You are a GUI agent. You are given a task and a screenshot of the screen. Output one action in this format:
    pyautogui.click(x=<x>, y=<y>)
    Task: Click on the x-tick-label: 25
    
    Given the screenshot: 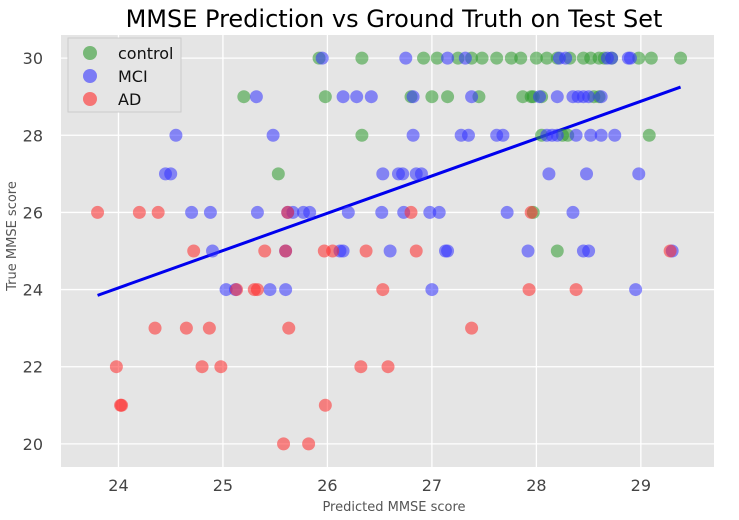 What is the action you would take?
    pyautogui.click(x=223, y=485)
    